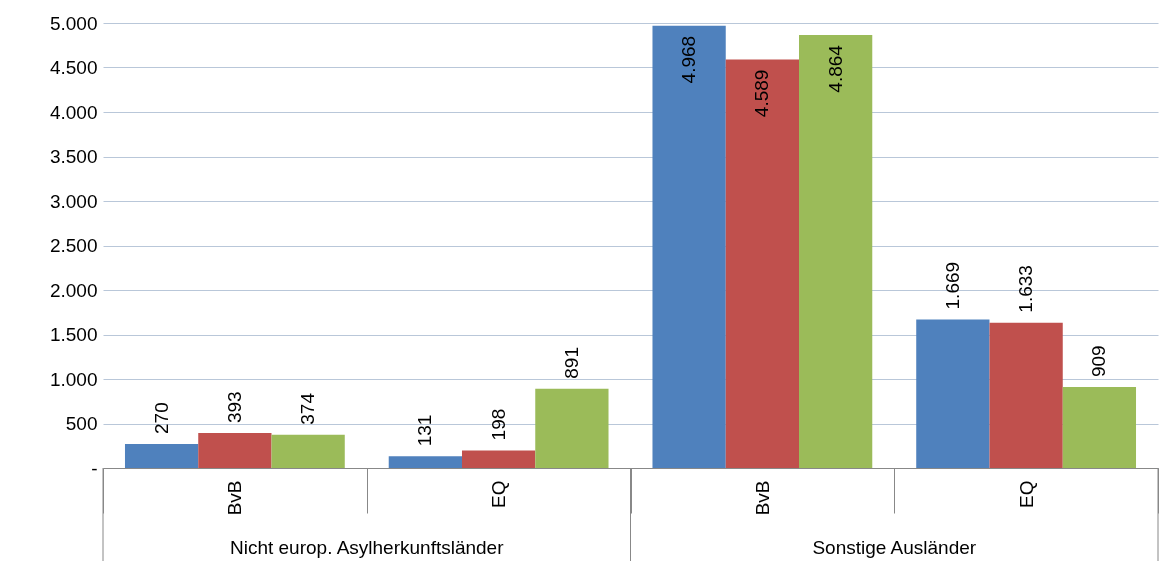  What do you see at coordinates (73, 245) in the screenshot?
I see `y-tick-label: 2.500` at bounding box center [73, 245].